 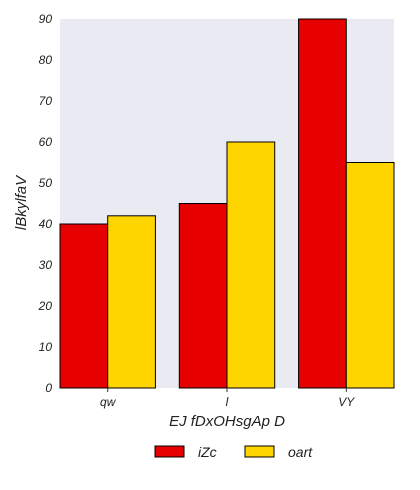 I want to click on y-tick-label: 80, so click(x=46, y=60).